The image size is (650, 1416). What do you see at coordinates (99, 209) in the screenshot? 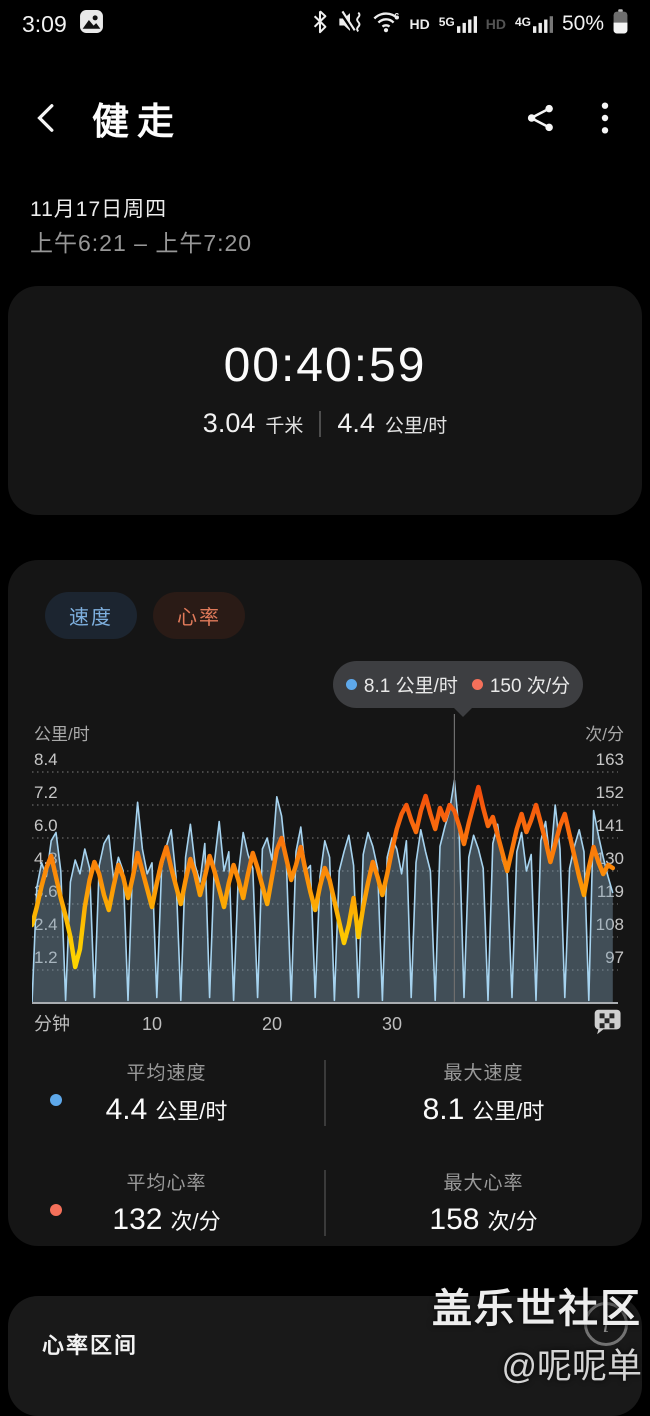
I see `session-date: 11月17日周四` at bounding box center [99, 209].